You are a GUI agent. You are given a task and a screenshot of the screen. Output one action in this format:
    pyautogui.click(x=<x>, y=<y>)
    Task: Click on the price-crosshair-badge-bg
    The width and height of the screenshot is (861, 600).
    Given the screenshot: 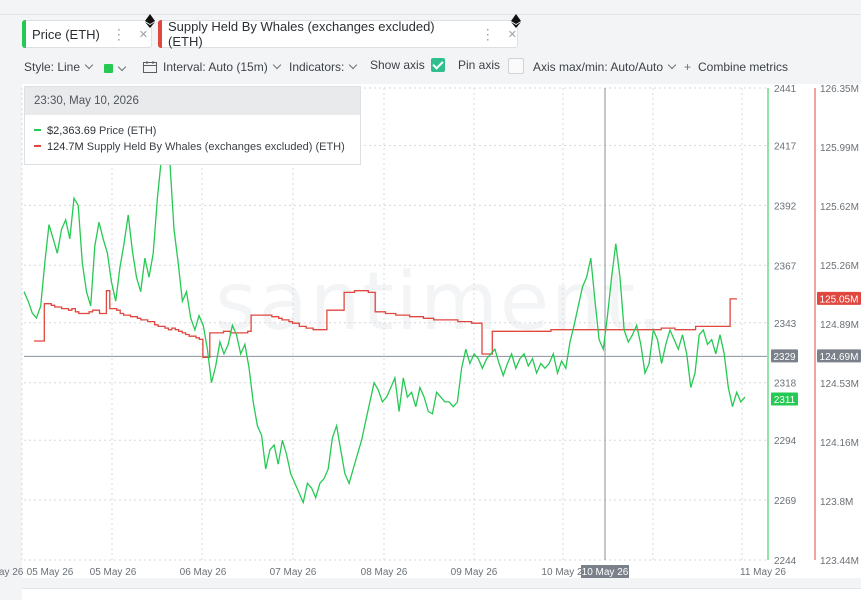 What is the action you would take?
    pyautogui.click(x=784, y=356)
    